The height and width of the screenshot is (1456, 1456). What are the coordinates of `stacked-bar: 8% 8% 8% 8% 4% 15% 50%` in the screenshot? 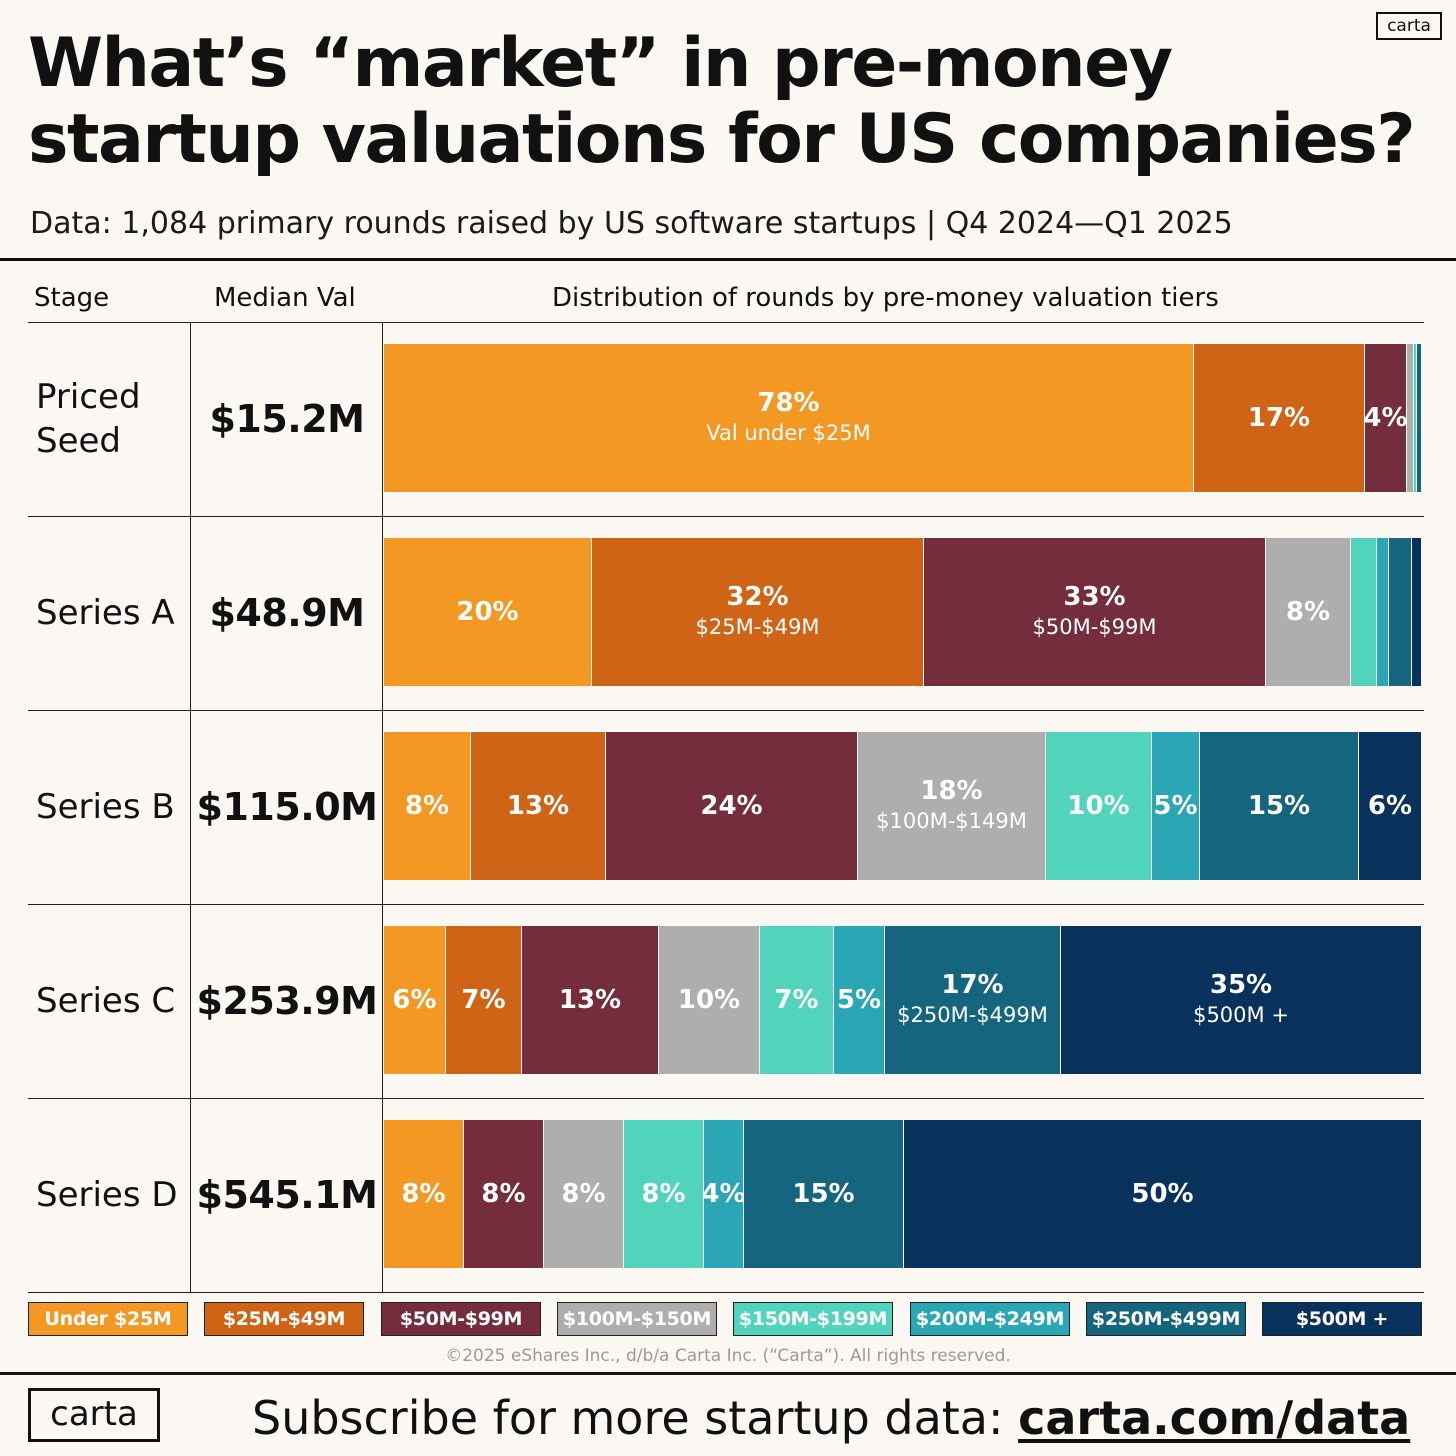 It's located at (903, 1194).